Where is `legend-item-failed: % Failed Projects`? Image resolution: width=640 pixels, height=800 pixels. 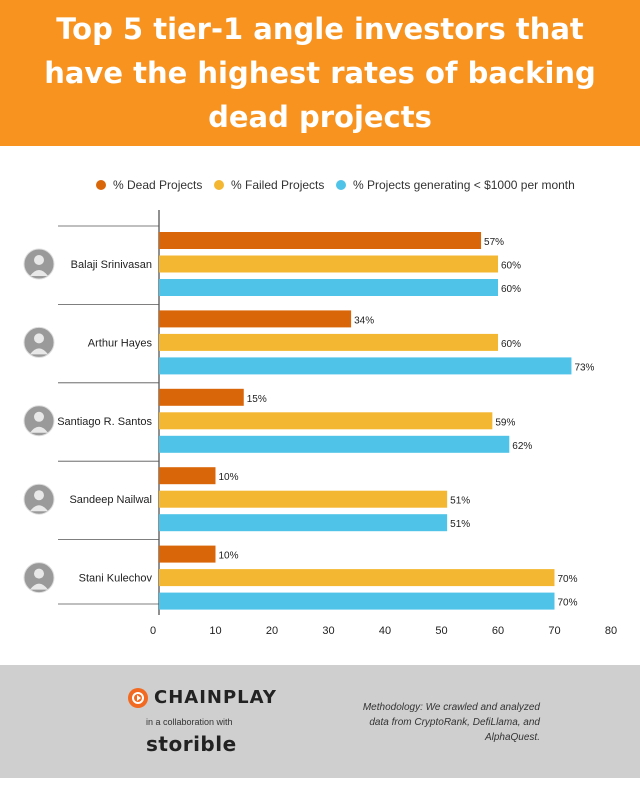 legend-item-failed: % Failed Projects is located at coordinates (269, 185).